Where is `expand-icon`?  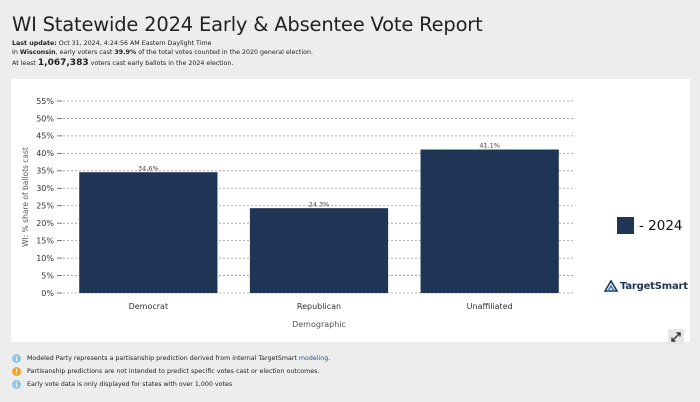
expand-icon is located at coordinates (676, 337).